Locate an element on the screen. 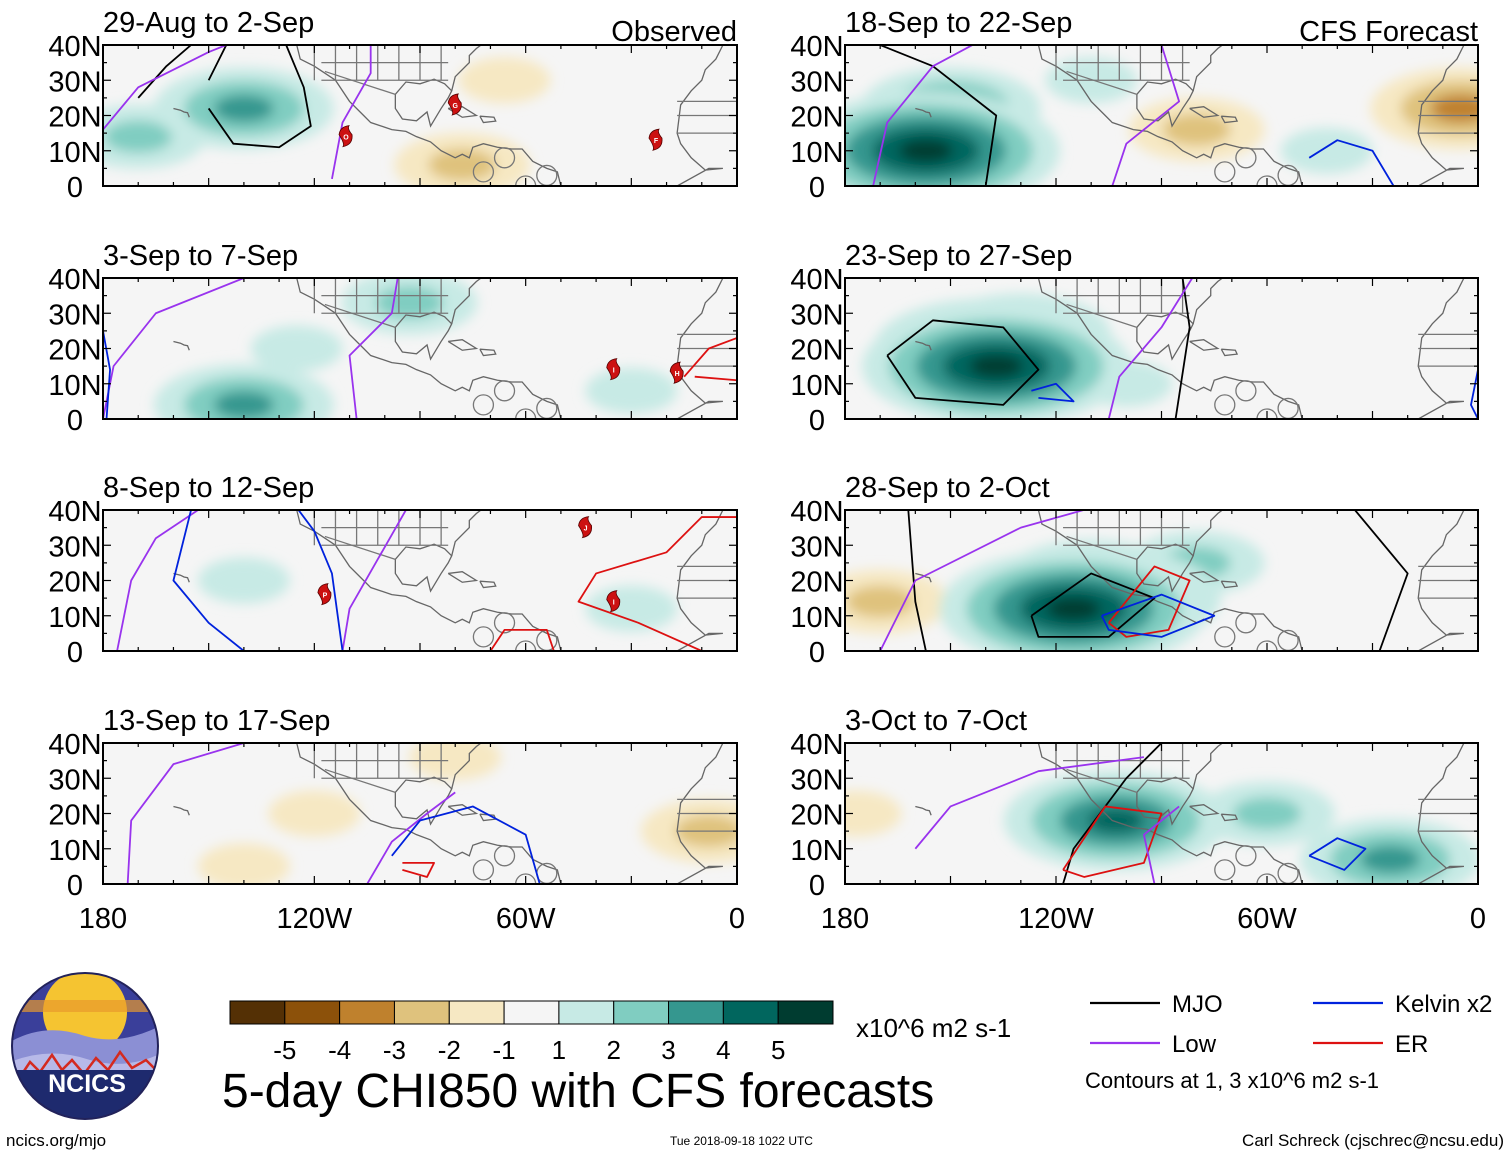 The image size is (1510, 1157). storm-marker: I is located at coordinates (613, 369).